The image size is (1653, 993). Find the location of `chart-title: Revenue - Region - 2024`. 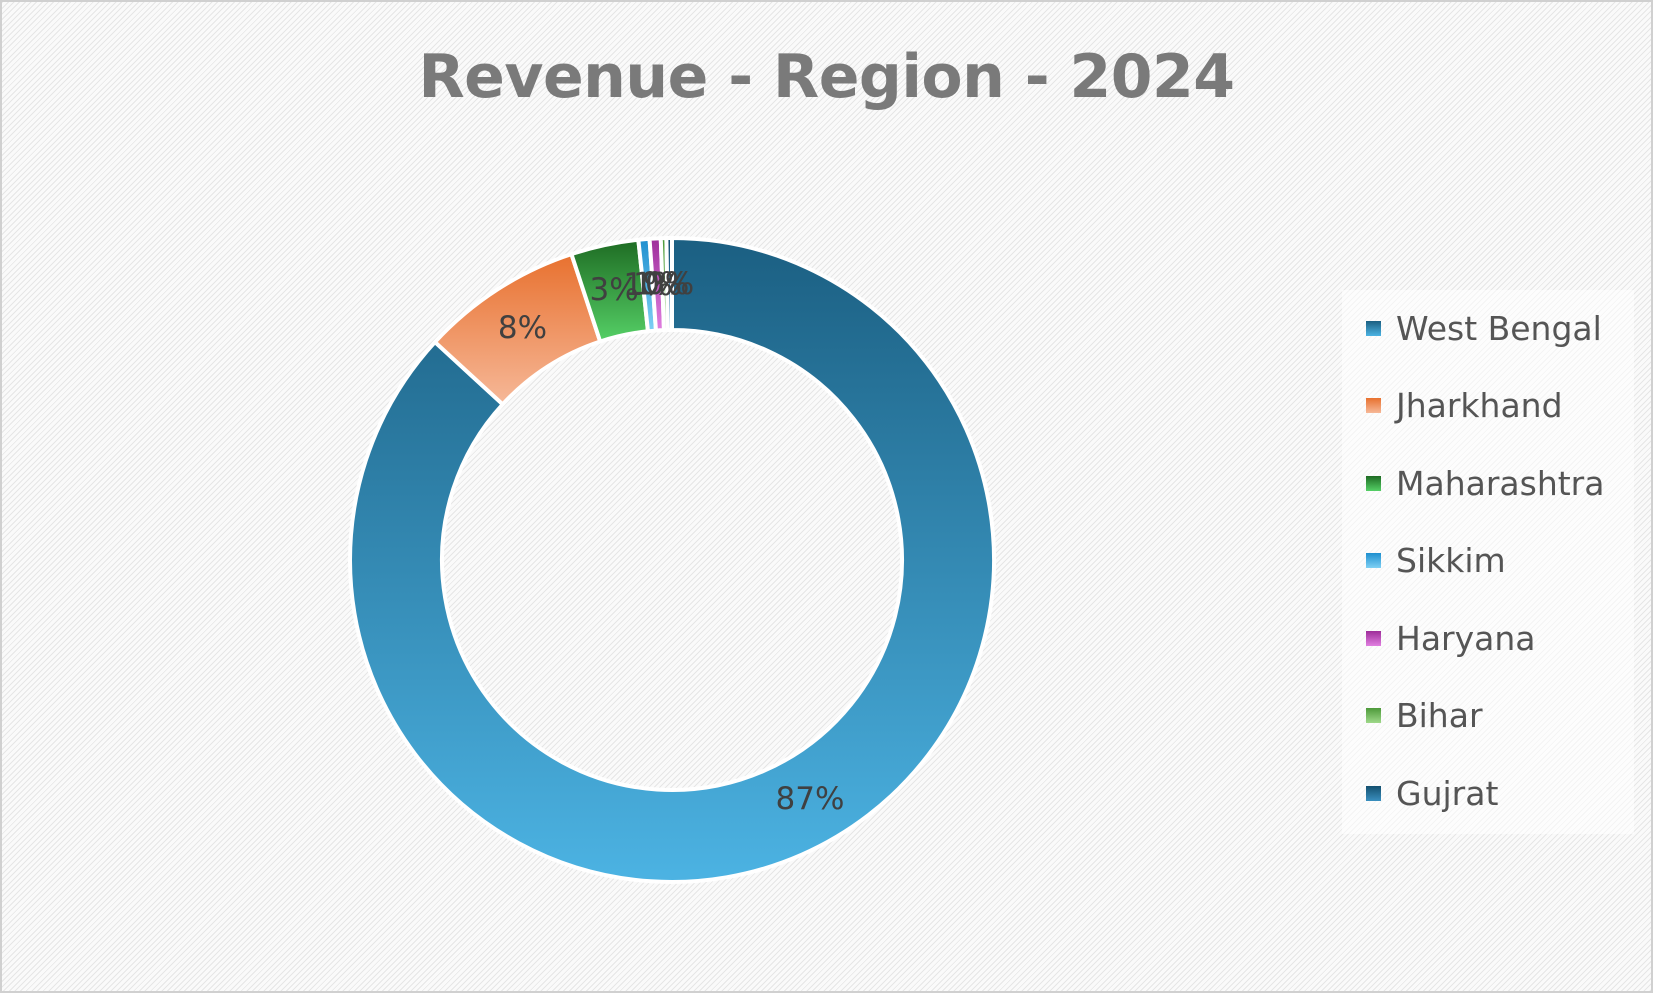

chart-title: Revenue - Region - 2024 is located at coordinates (826, 77).